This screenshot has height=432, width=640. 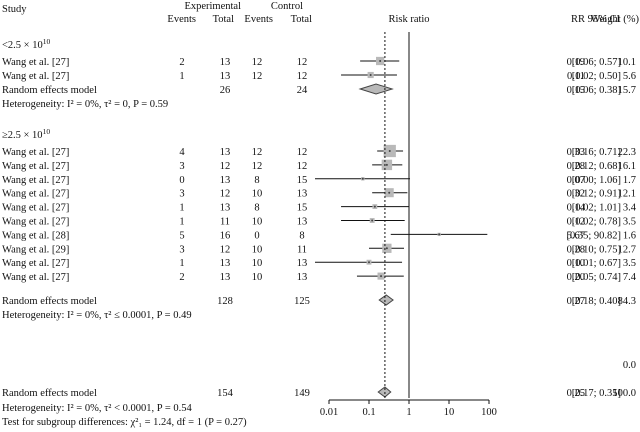 I want to click on group1-study-2-c-events: 12, so click(x=257, y=76).